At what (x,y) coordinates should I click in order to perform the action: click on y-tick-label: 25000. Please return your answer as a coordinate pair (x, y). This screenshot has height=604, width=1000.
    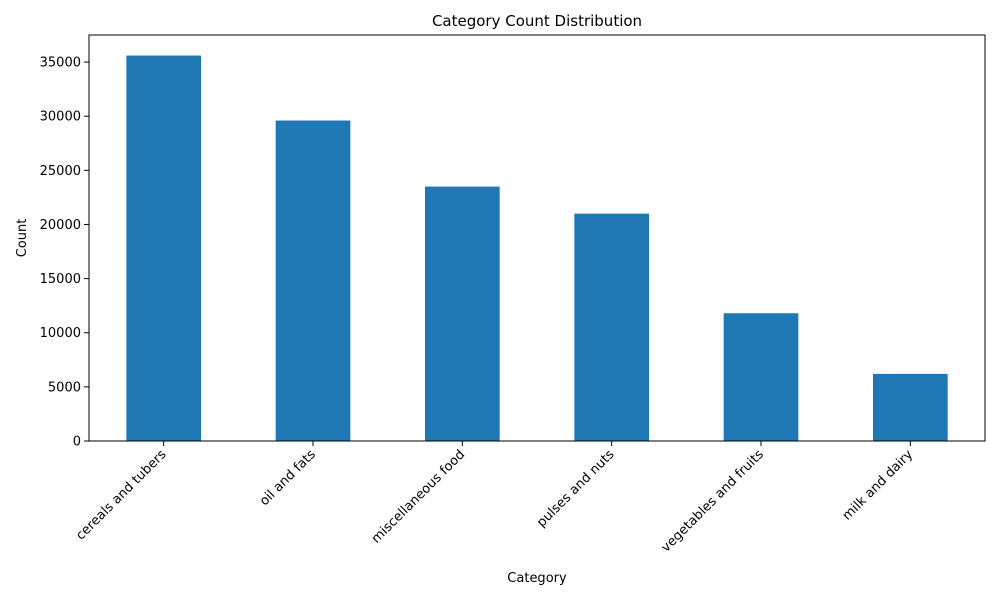
    Looking at the image, I should click on (60, 171).